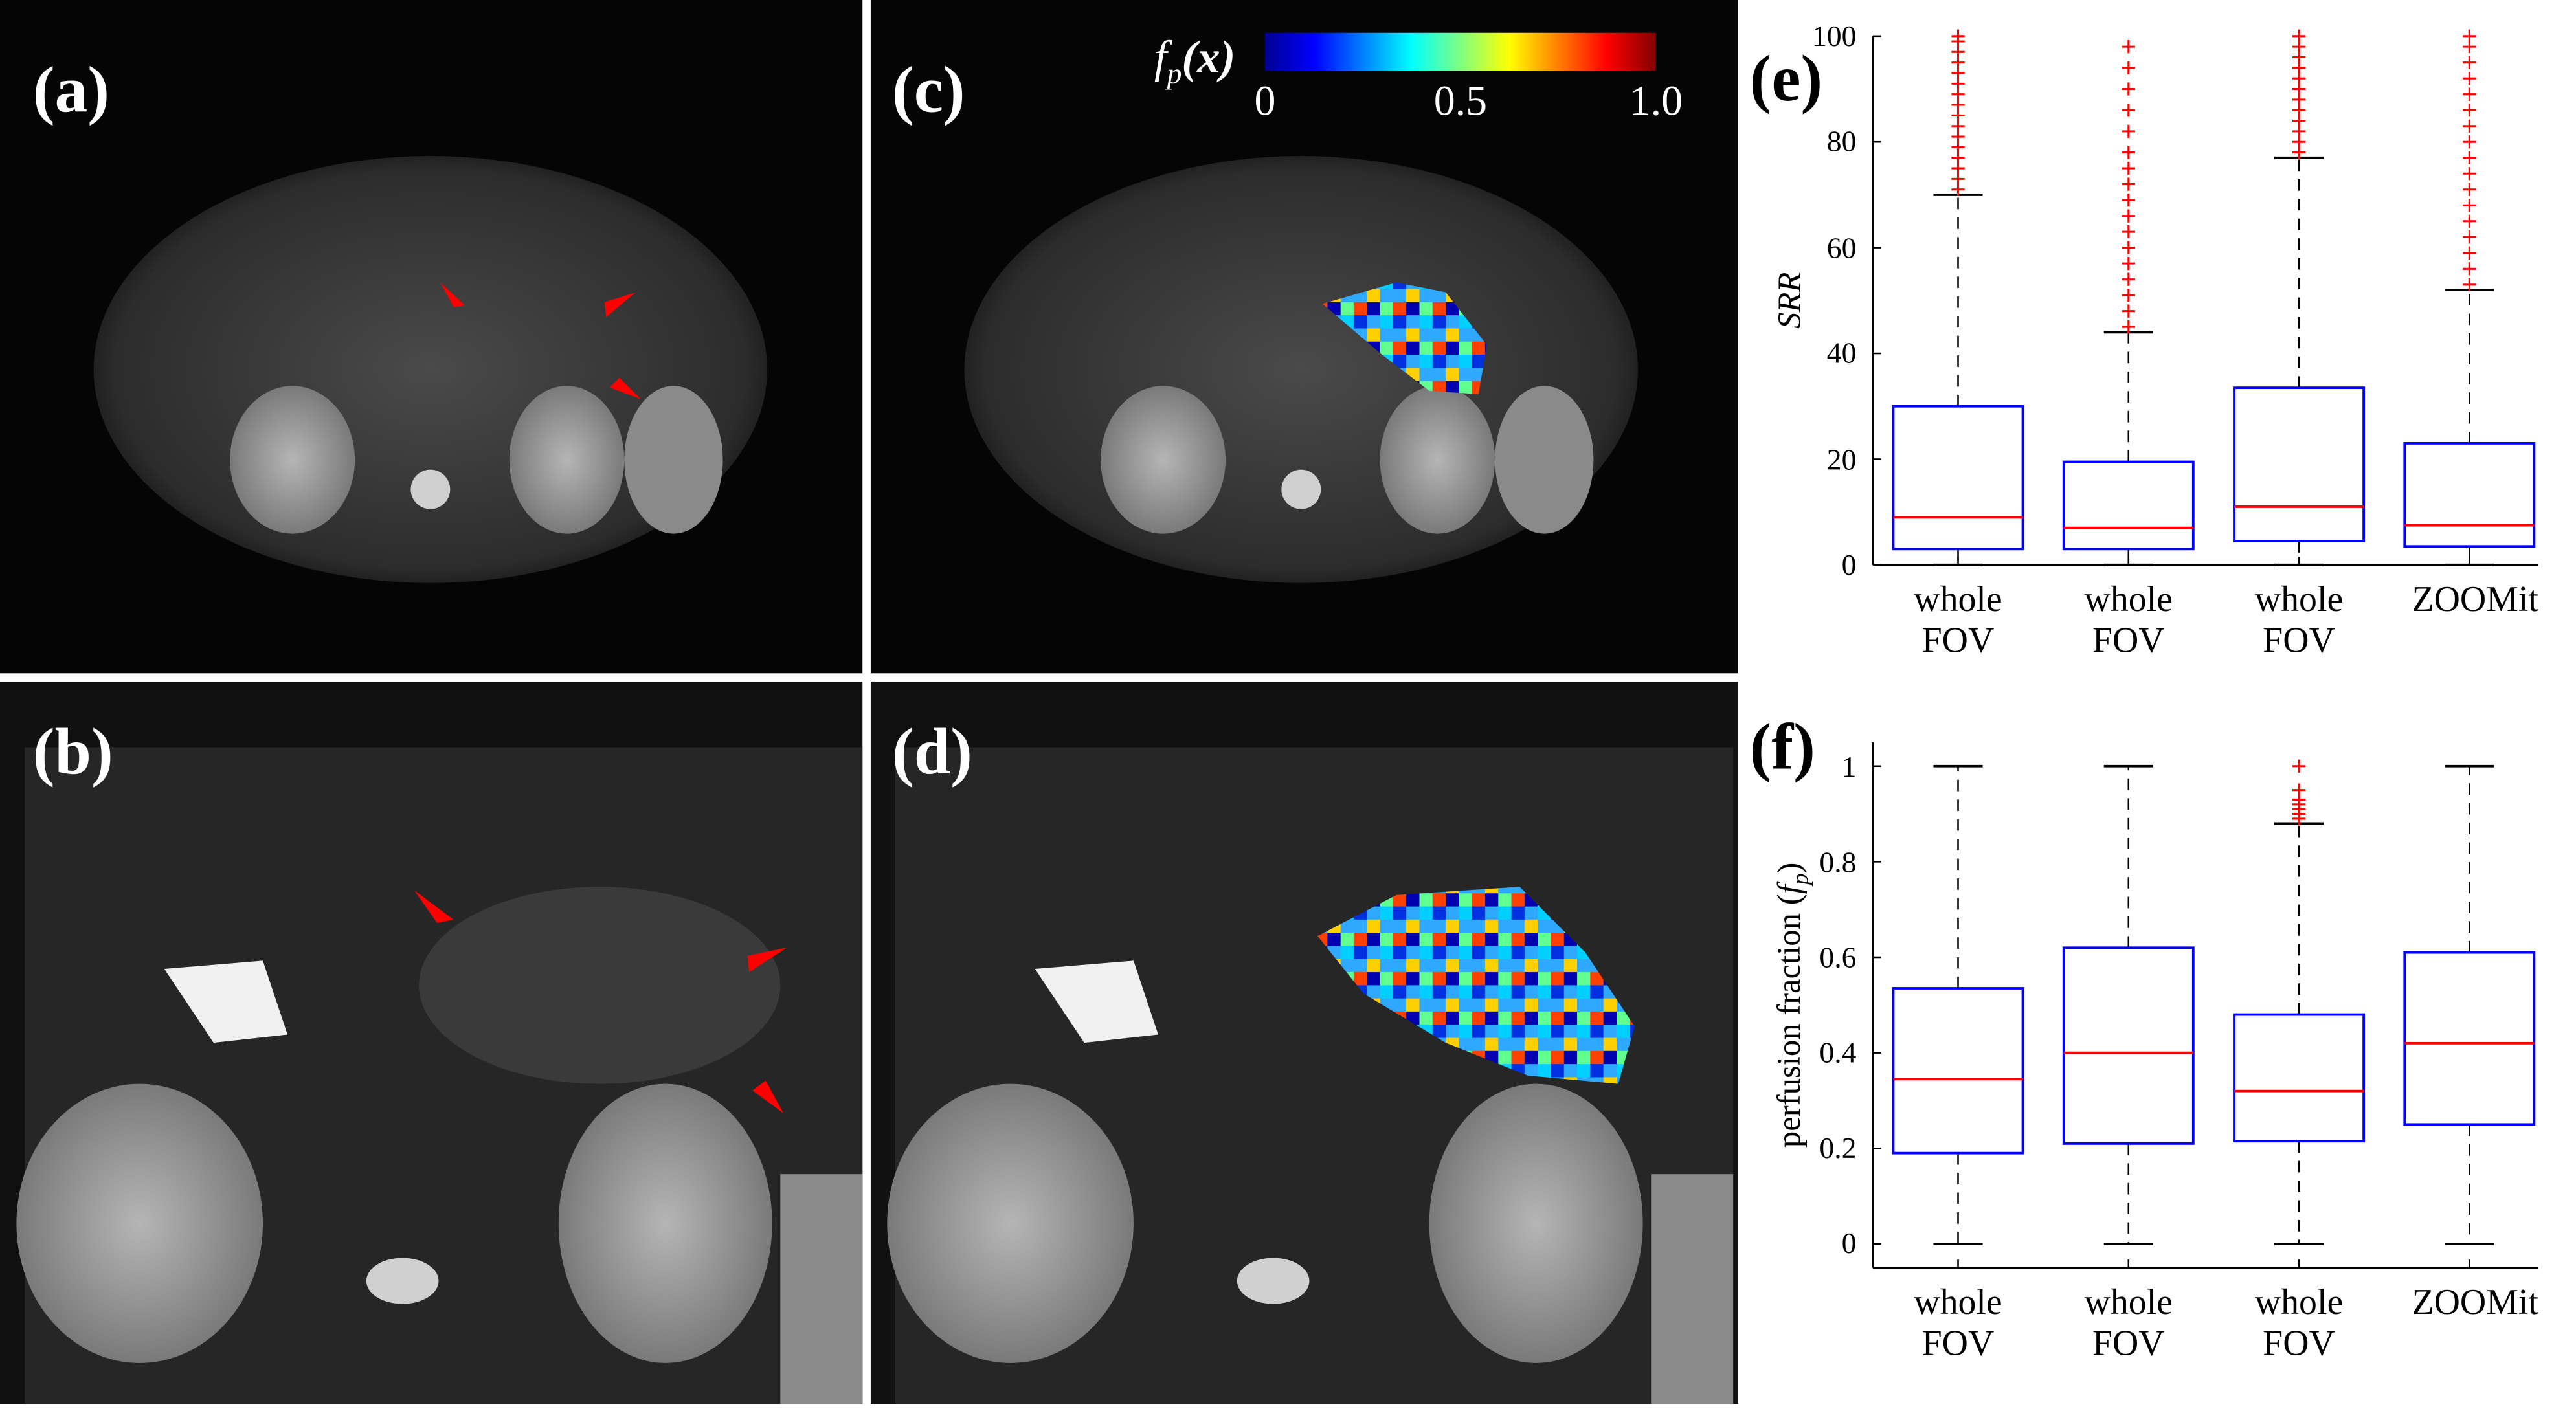 Image resolution: width=2576 pixels, height=1409 pixels. What do you see at coordinates (1841, 459) in the screenshot?
I see `y-tick-label: 20` at bounding box center [1841, 459].